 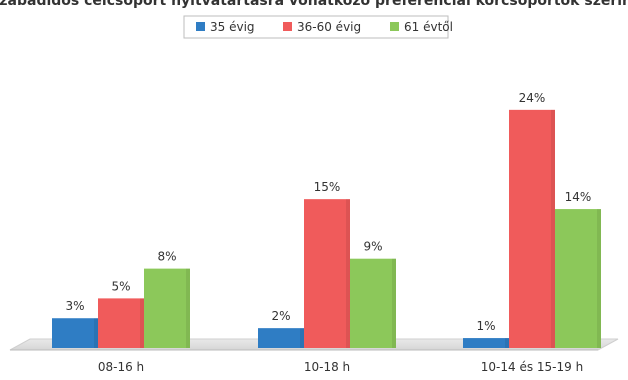 I want to click on legend-item-36-60-vig: 36-60 évig, so click(x=322, y=27).